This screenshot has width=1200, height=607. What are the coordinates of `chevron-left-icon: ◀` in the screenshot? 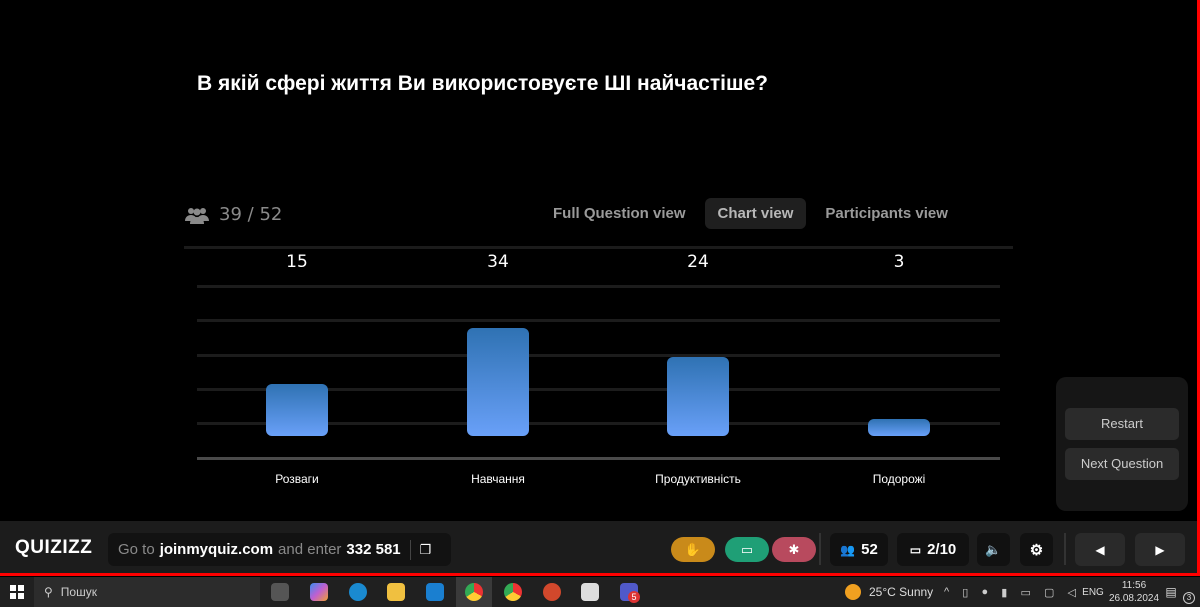 It's located at (1100, 549).